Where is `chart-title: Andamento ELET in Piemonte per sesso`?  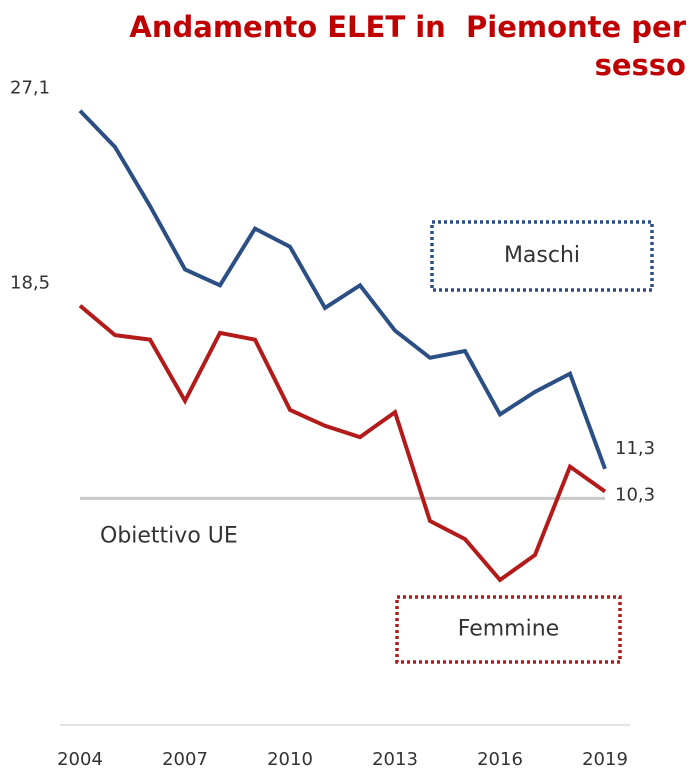
chart-title: Andamento ELET in Piemonte per sesso is located at coordinates (407, 46).